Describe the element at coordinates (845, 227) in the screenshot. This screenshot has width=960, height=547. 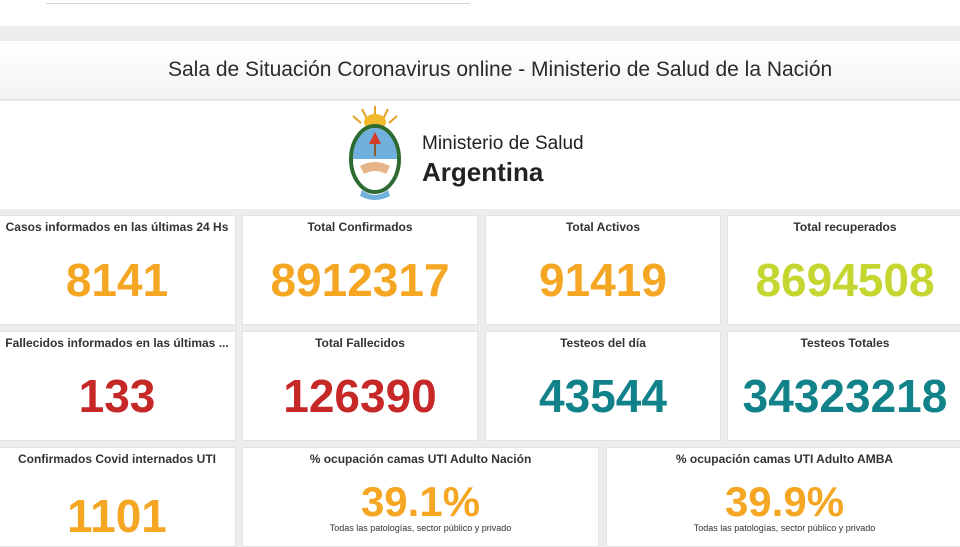
I see `card-title: Total recuperados` at that location.